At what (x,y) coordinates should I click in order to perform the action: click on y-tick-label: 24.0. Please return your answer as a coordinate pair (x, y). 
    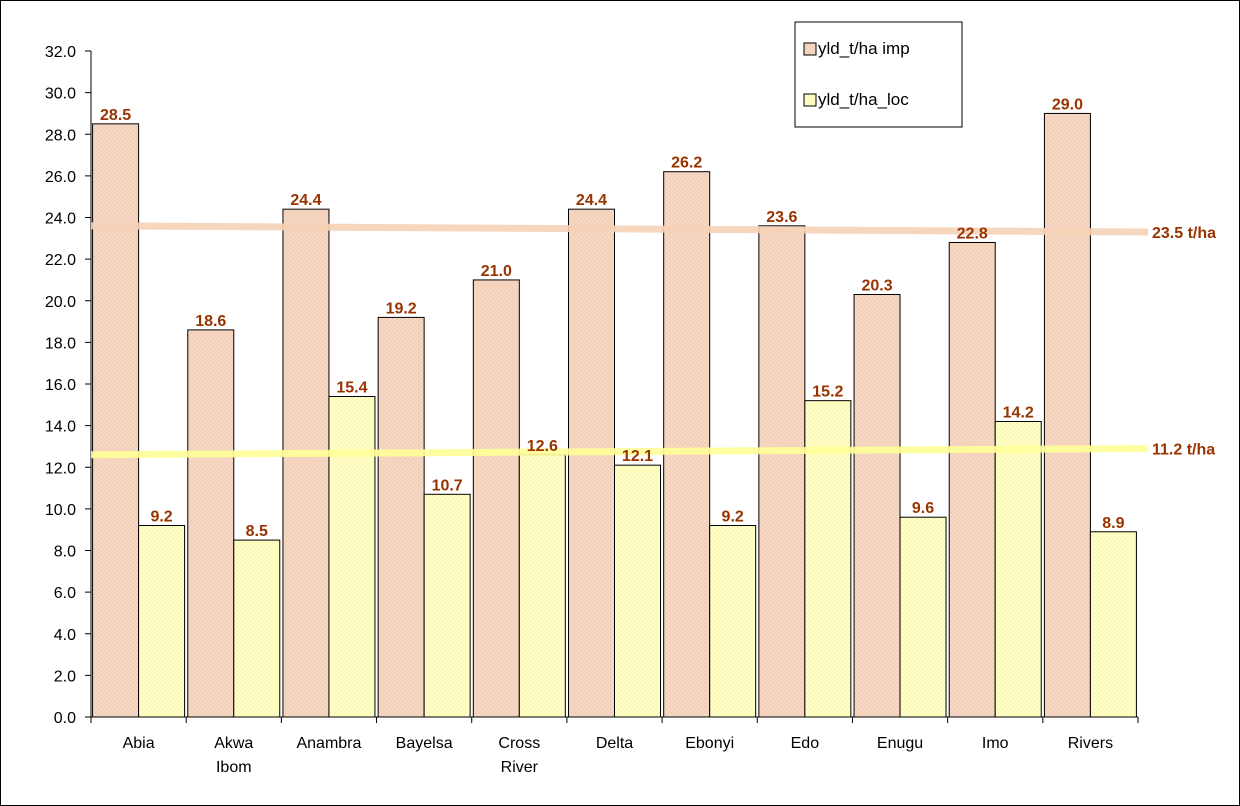
    Looking at the image, I should click on (60, 219).